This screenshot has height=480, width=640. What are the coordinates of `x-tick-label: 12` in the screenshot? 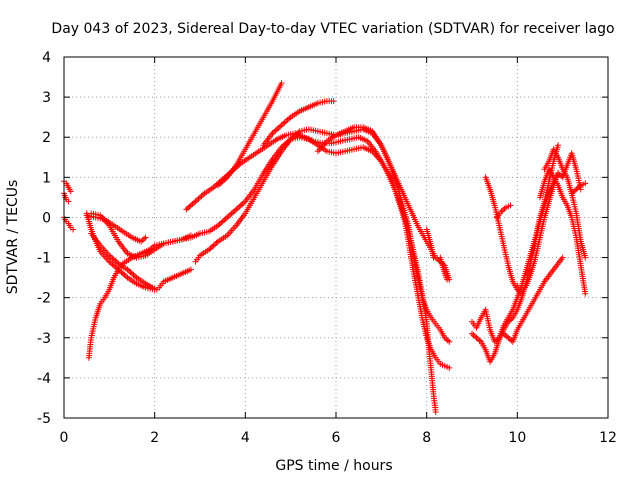 It's located at (608, 438).